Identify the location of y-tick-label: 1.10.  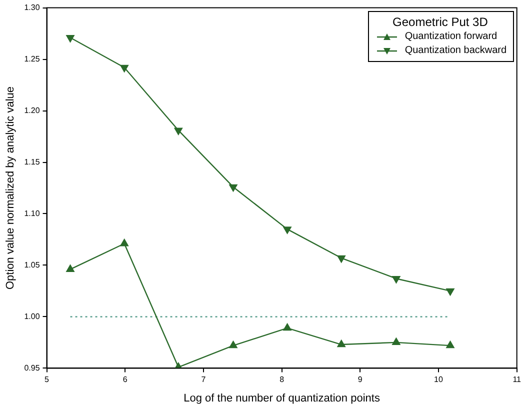
(32, 213).